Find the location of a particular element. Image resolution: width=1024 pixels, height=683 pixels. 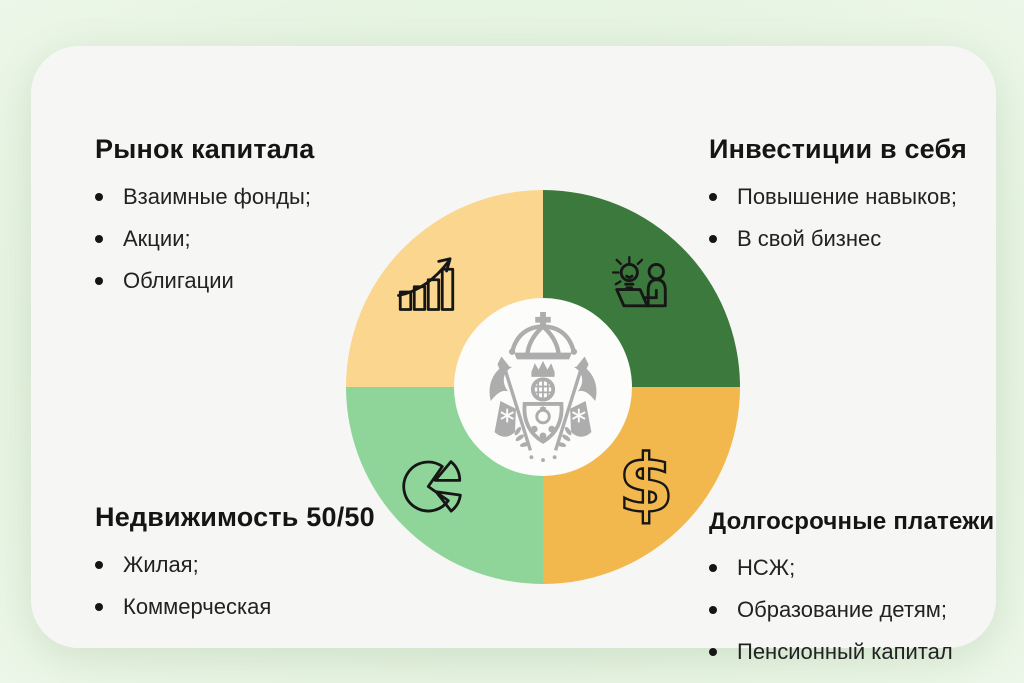

bullet-text: Образование детям; is located at coordinates (842, 609).